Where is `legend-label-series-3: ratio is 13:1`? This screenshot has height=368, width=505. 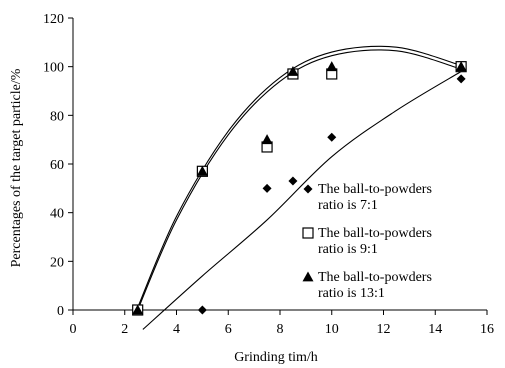 legend-label-series-3: ratio is 13:1 is located at coordinates (351, 293).